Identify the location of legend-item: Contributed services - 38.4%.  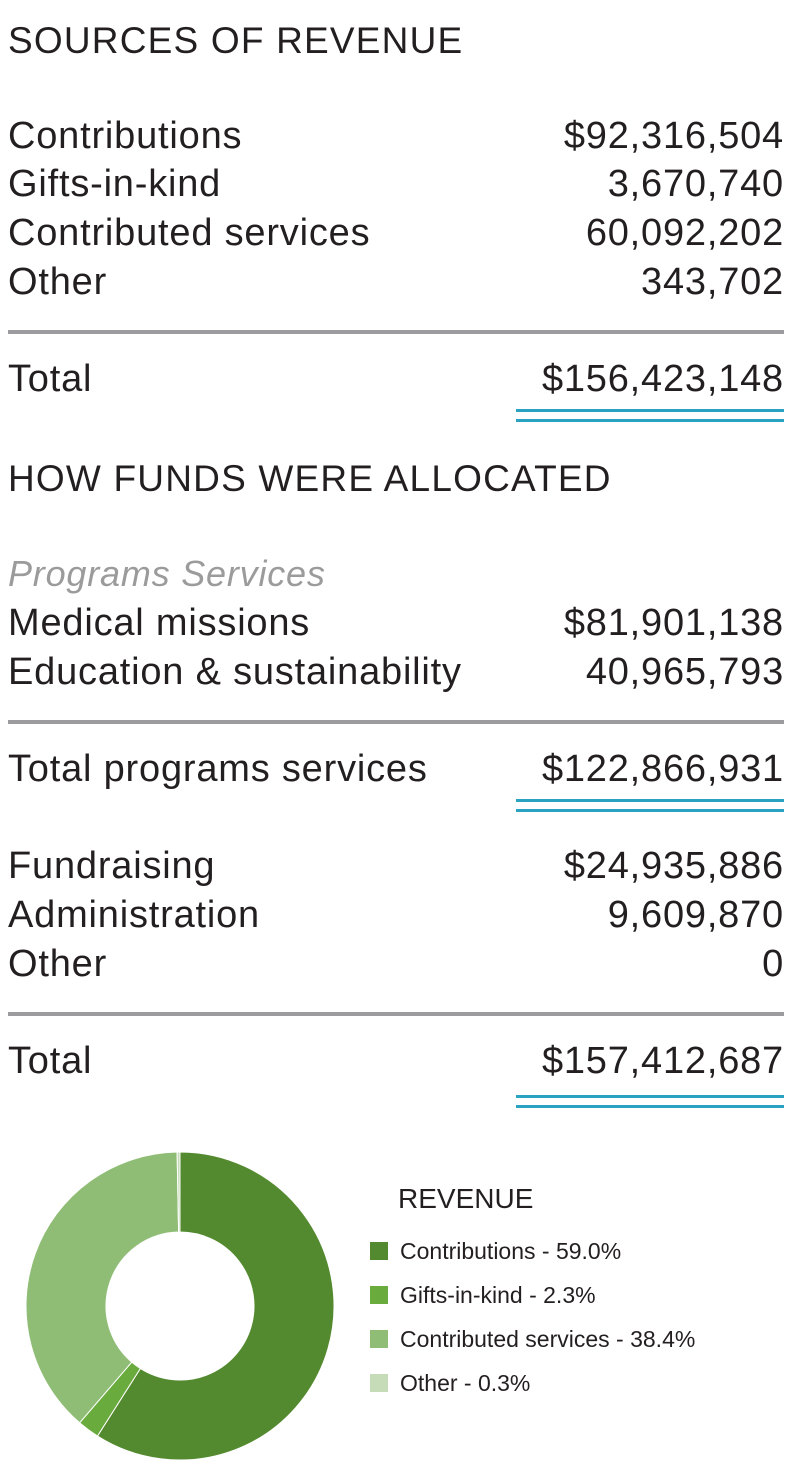
(532, 1339).